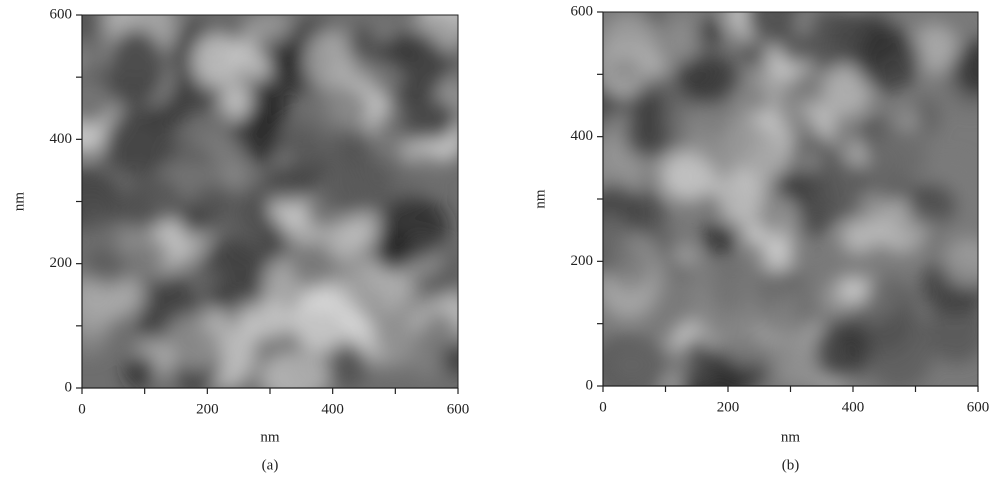 The image size is (996, 480). Describe the element at coordinates (207, 409) in the screenshot. I see `x-tick-label: 200` at that location.